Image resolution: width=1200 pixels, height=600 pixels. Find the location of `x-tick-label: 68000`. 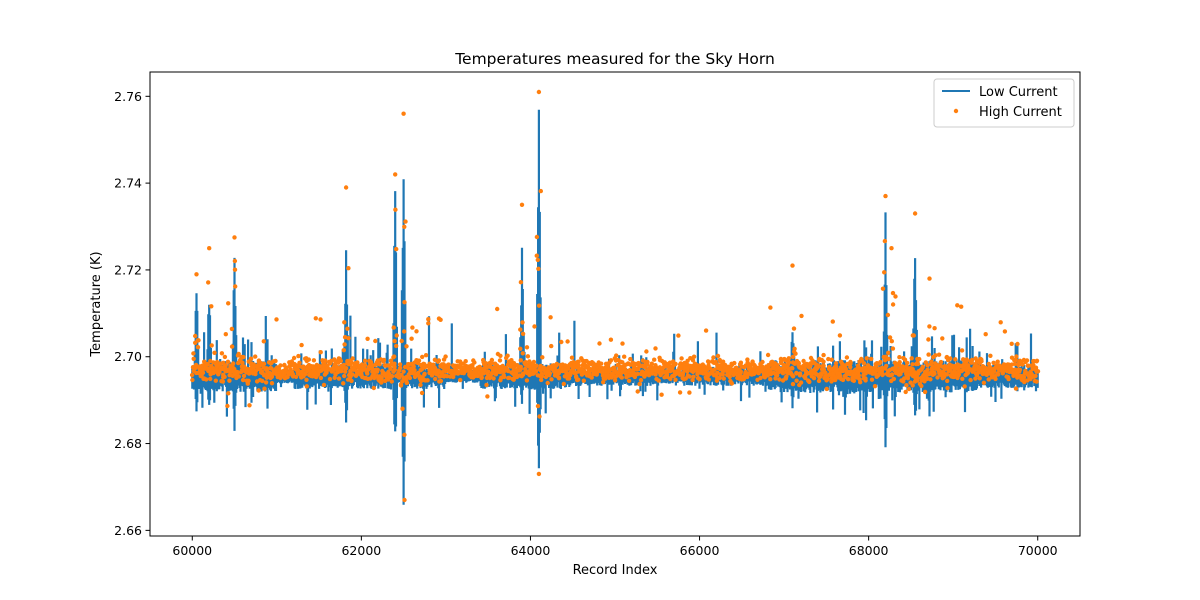

x-tick-label: 68000 is located at coordinates (869, 550).